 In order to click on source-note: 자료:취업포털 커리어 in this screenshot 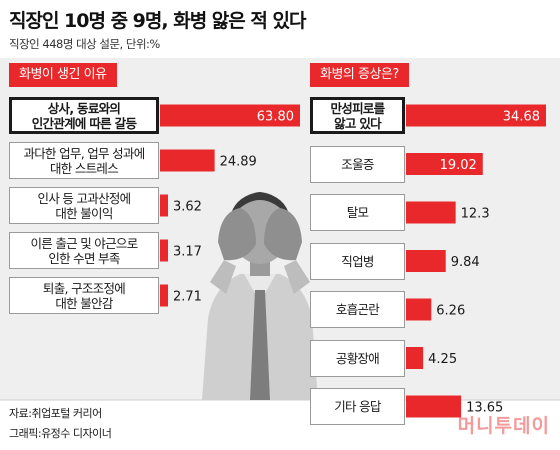, I will do `click(55, 413)`.